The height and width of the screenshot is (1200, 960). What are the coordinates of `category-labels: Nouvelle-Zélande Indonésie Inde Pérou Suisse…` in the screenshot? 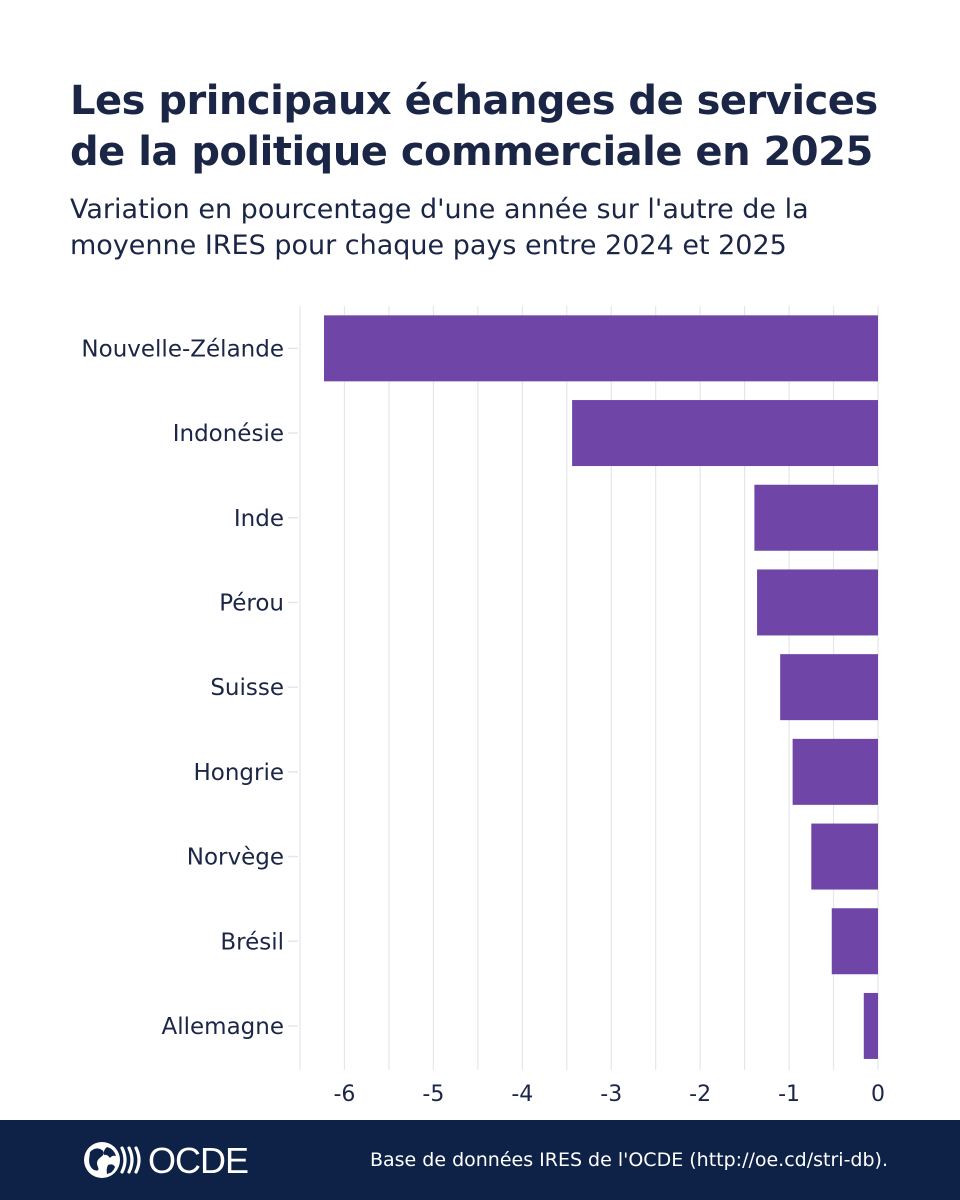 It's located at (189, 688).